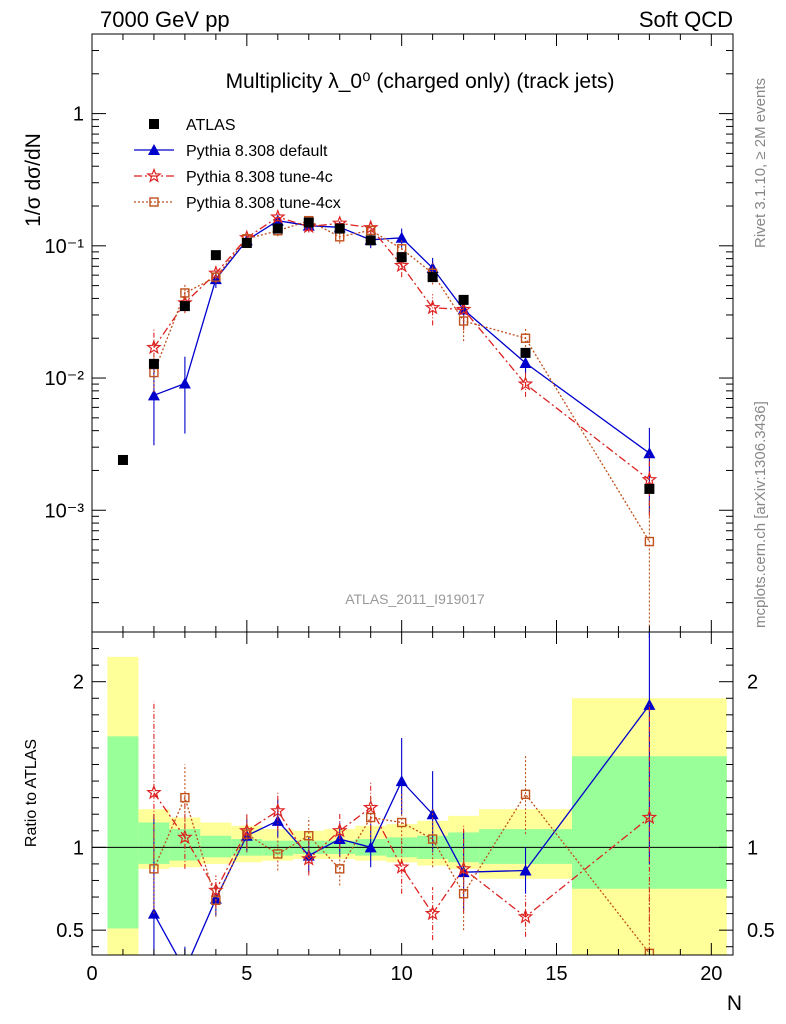 This screenshot has width=786, height=1024. Describe the element at coordinates (415, 599) in the screenshot. I see `analysis-label: ATLAS_2011_I919017` at that location.